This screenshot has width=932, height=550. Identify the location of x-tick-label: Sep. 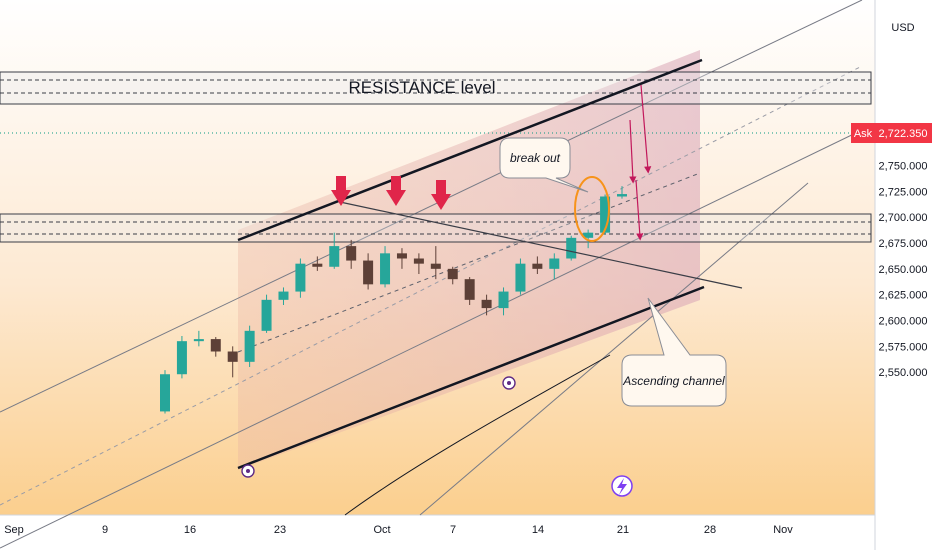
(14, 530).